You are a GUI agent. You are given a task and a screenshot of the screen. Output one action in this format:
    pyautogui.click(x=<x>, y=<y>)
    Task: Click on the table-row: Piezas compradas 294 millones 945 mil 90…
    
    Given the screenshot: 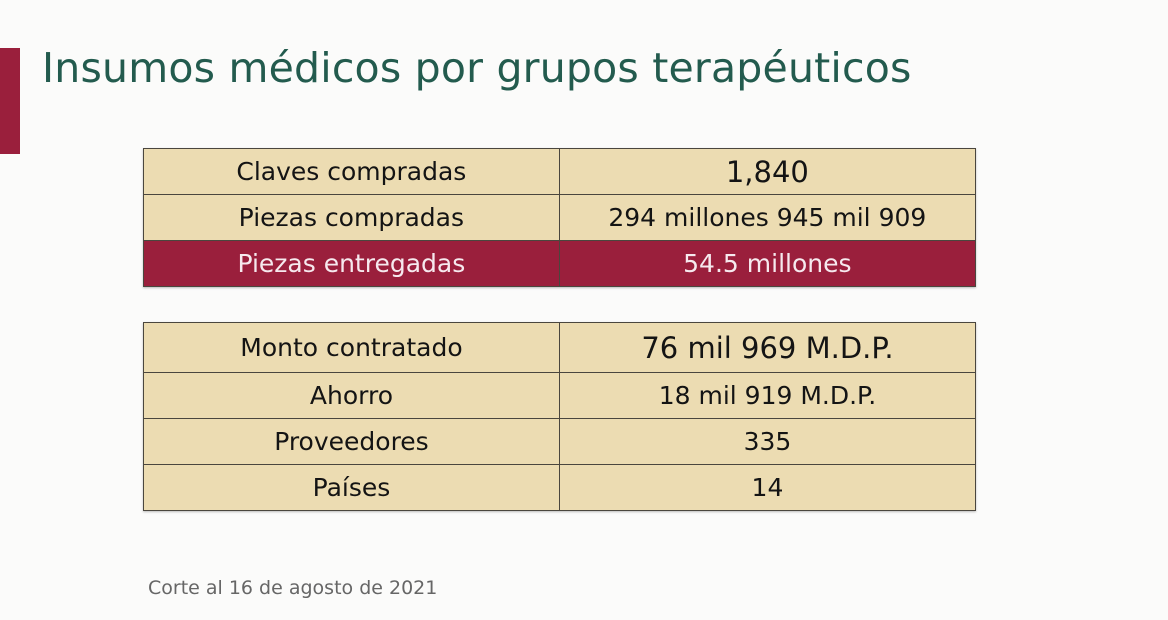 What is the action you would take?
    pyautogui.click(x=560, y=217)
    